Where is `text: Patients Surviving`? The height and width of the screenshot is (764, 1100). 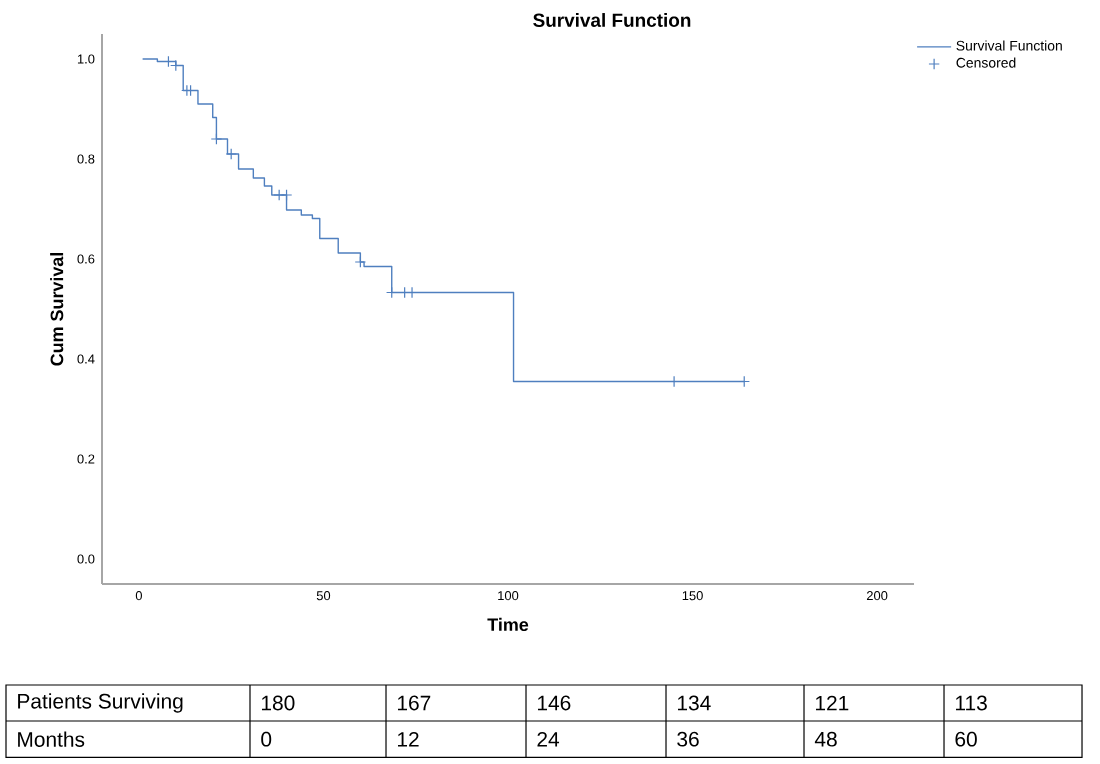 text: Patients Surviving is located at coordinates (100, 703).